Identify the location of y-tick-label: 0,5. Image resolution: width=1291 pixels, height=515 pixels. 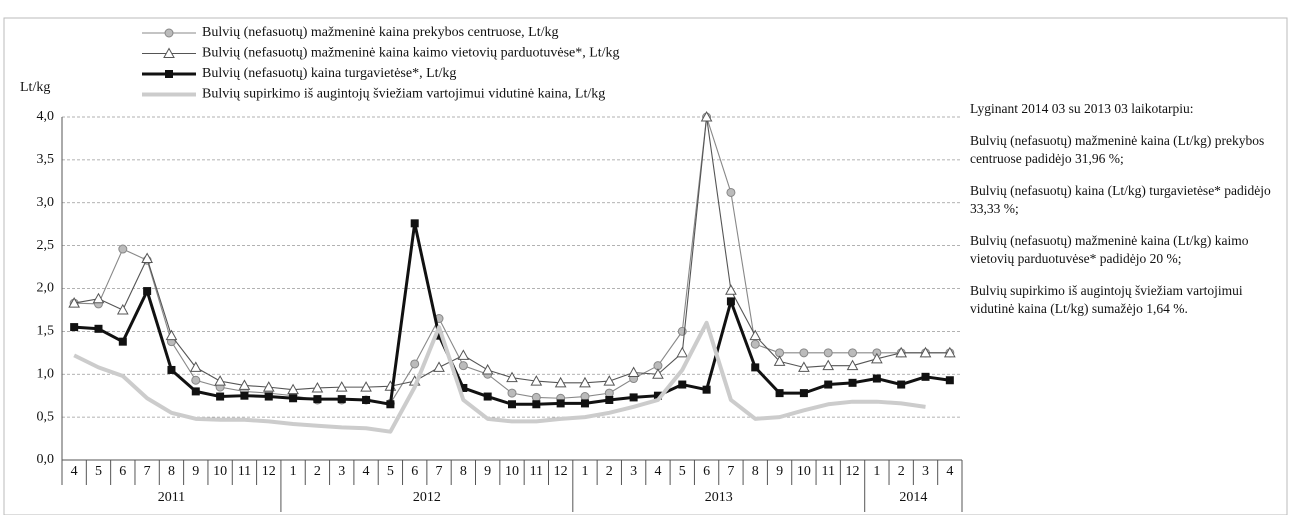
(46, 416).